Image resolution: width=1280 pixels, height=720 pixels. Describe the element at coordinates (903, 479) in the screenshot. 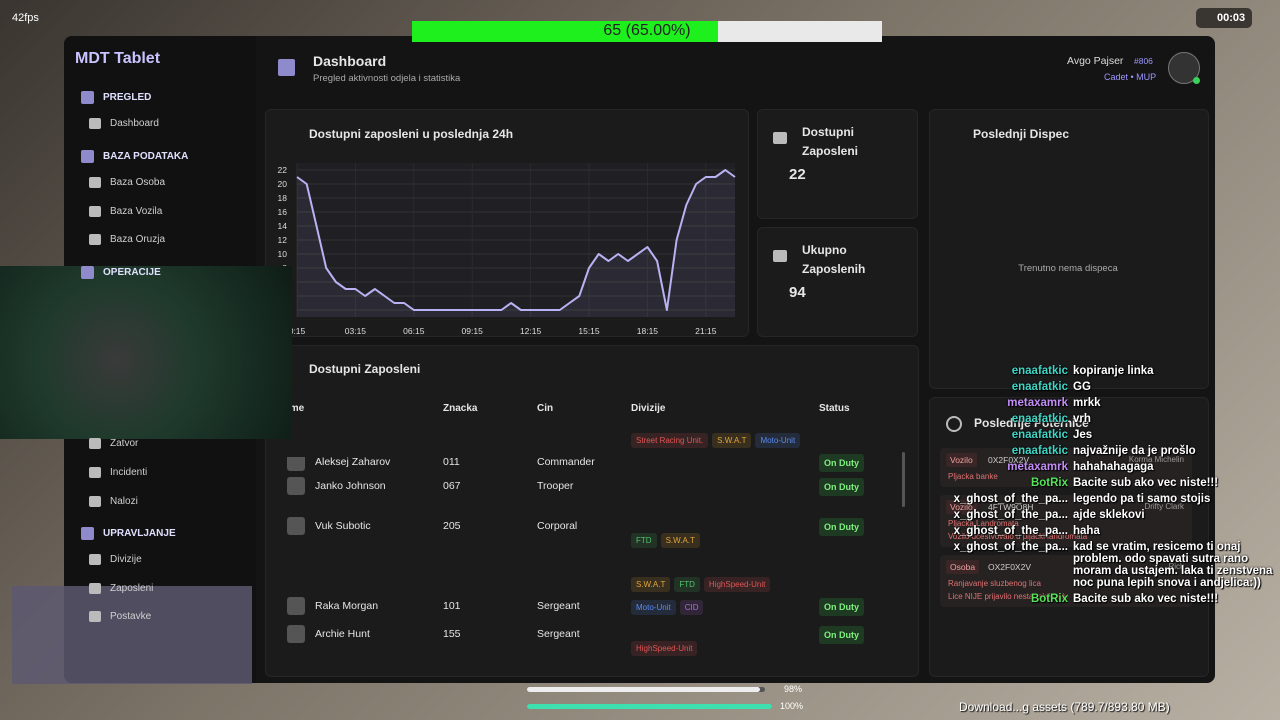

I see `scrollbar` at that location.